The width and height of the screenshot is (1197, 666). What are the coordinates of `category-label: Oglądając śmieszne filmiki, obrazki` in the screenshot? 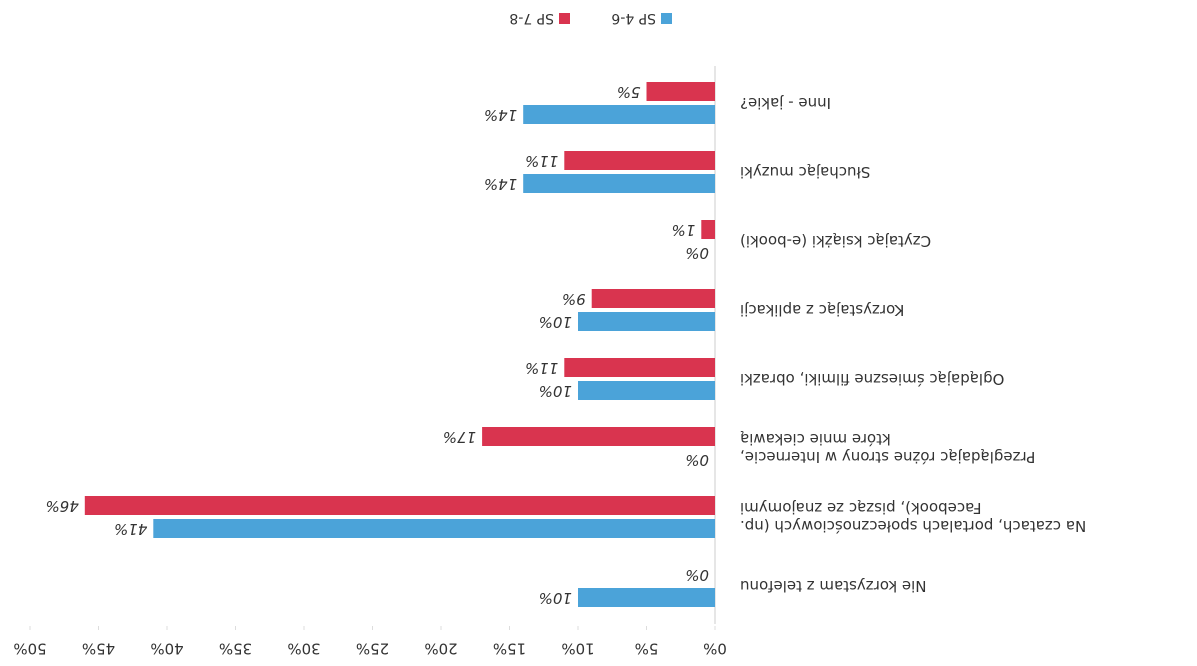 It's located at (872, 380).